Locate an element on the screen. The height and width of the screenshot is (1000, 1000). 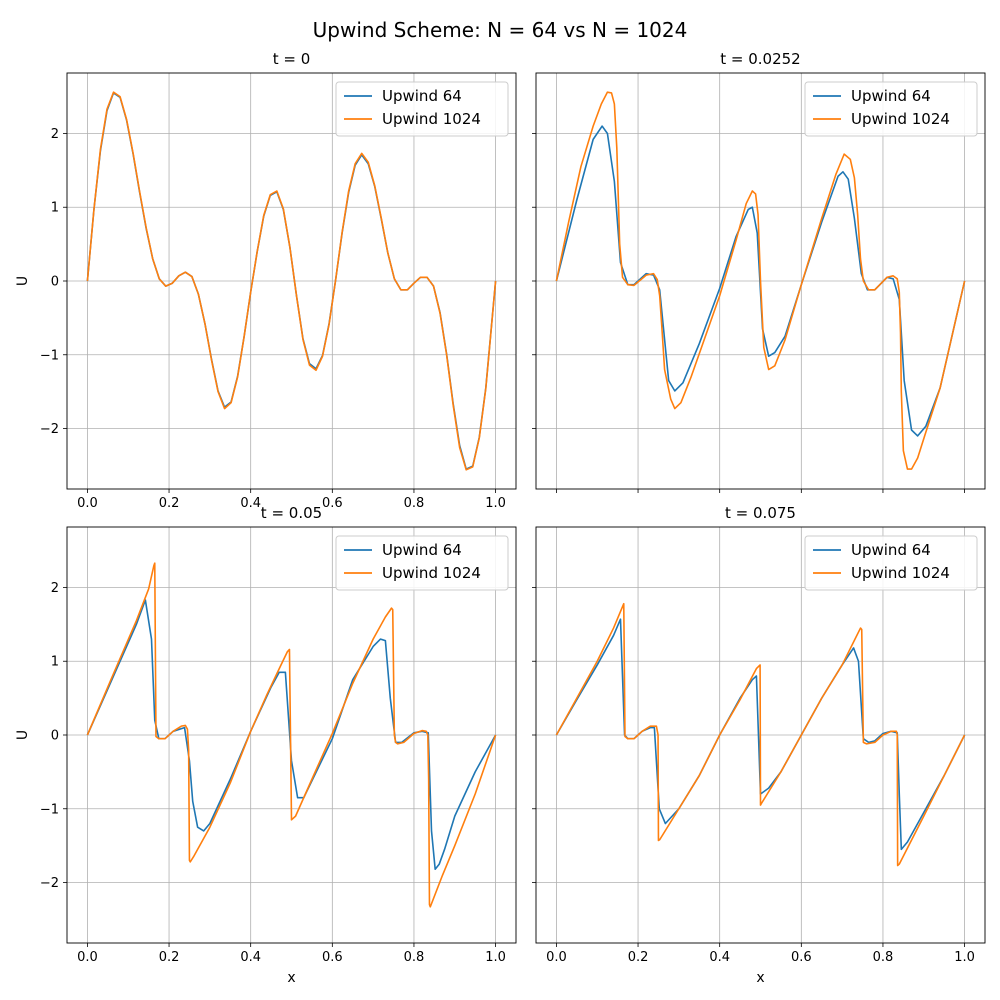
subplot-title: t = 0.05 is located at coordinates (291, 513).